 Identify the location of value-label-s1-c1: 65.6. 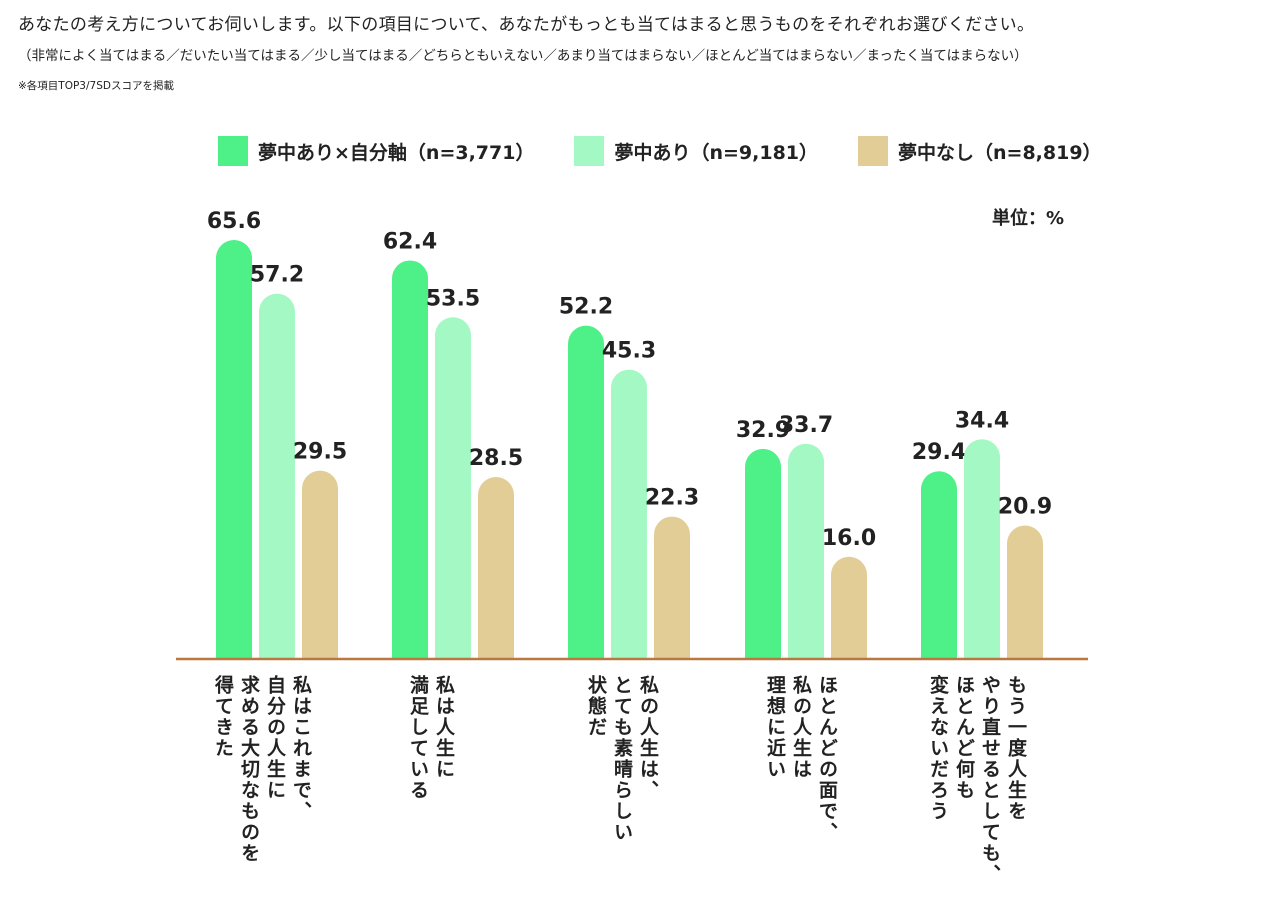
(234, 221).